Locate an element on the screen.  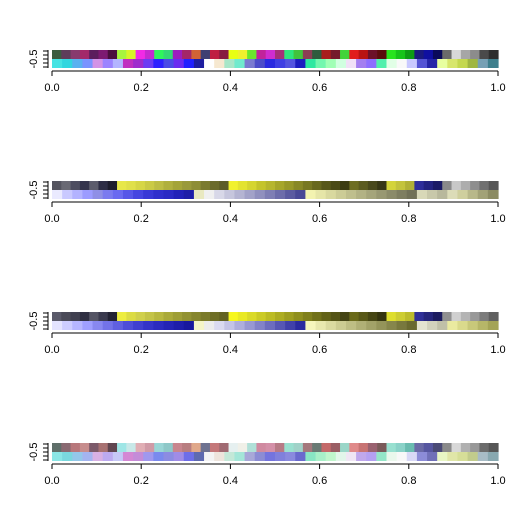
x-tick-label: 1.0 is located at coordinates (497, 481).